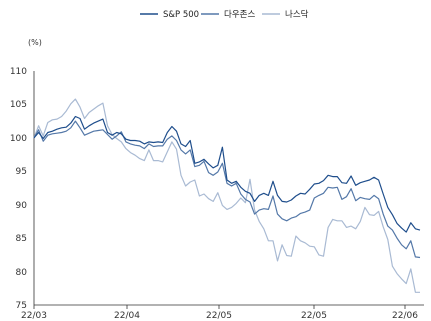 The height and width of the screenshot is (321, 431). Describe the element at coordinates (34, 316) in the screenshot. I see `x-tick-label: 22/03` at that location.